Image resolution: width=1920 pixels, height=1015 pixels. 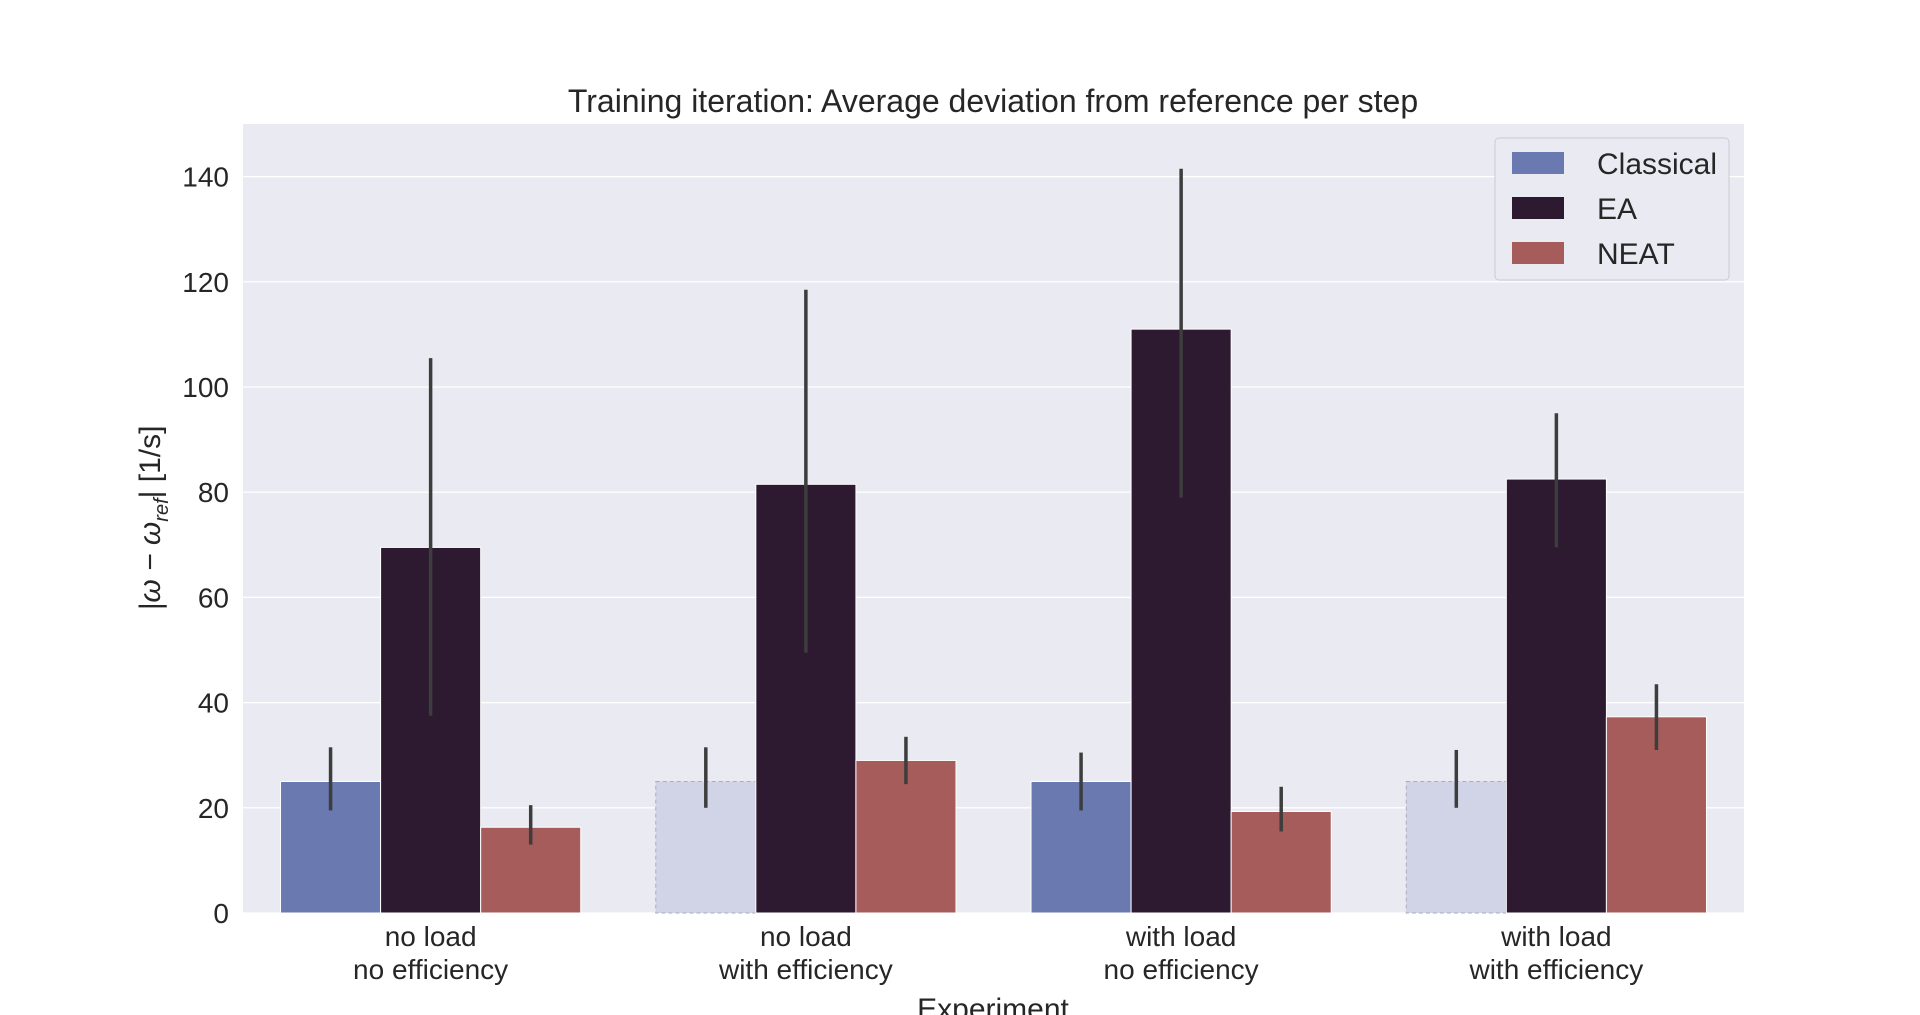 What do you see at coordinates (1538, 208) in the screenshot?
I see `legend-swatch-ea` at bounding box center [1538, 208].